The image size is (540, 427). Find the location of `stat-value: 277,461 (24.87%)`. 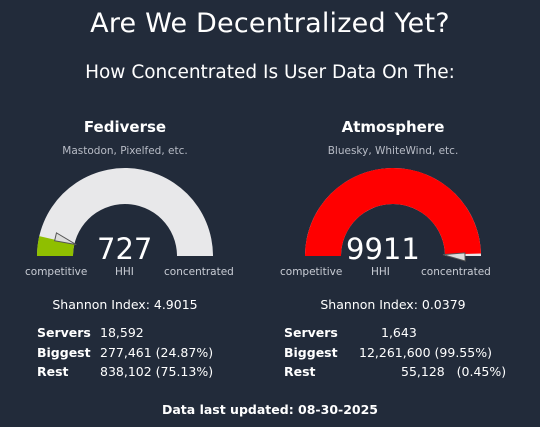

stat-value: 277,461 (24.87%) is located at coordinates (157, 352).